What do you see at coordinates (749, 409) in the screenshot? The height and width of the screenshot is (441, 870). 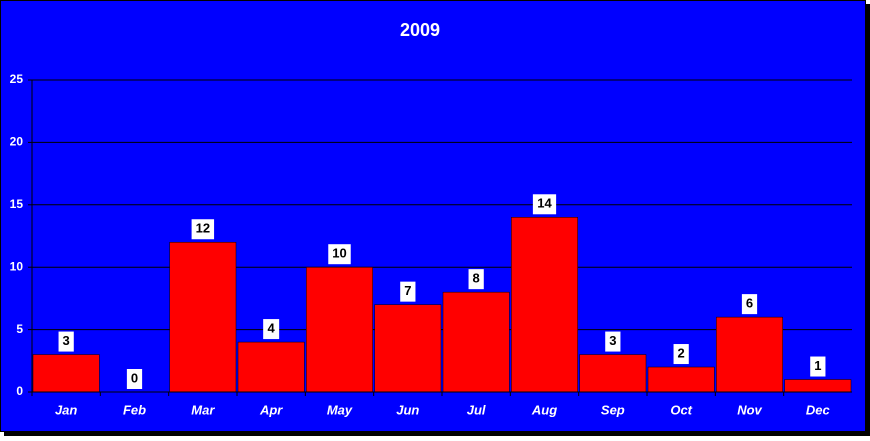 I see `x-tick-label: Nov` at bounding box center [749, 409].